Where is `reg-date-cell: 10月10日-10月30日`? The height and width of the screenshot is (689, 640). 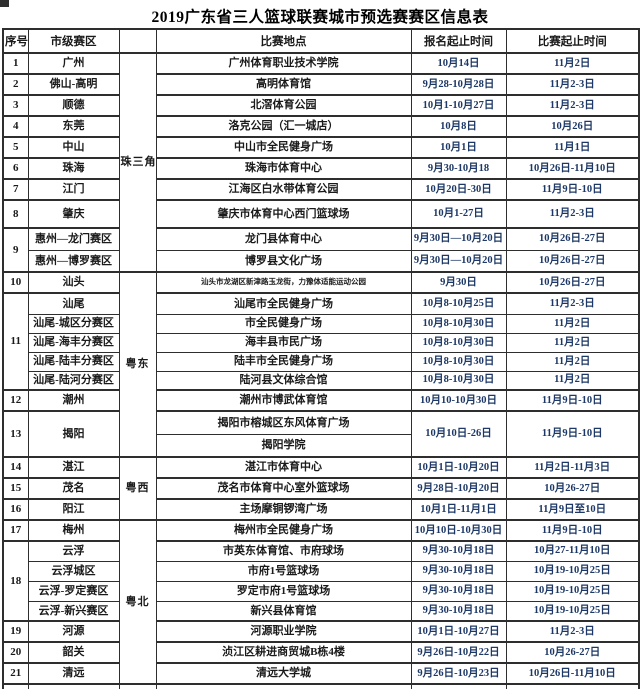
reg-date-cell: 10月10日-10月30日 is located at coordinates (458, 530).